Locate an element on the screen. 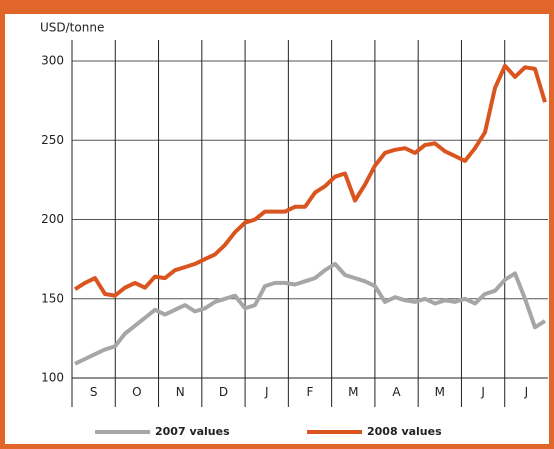  y-tick-label: 100 is located at coordinates (52, 378).